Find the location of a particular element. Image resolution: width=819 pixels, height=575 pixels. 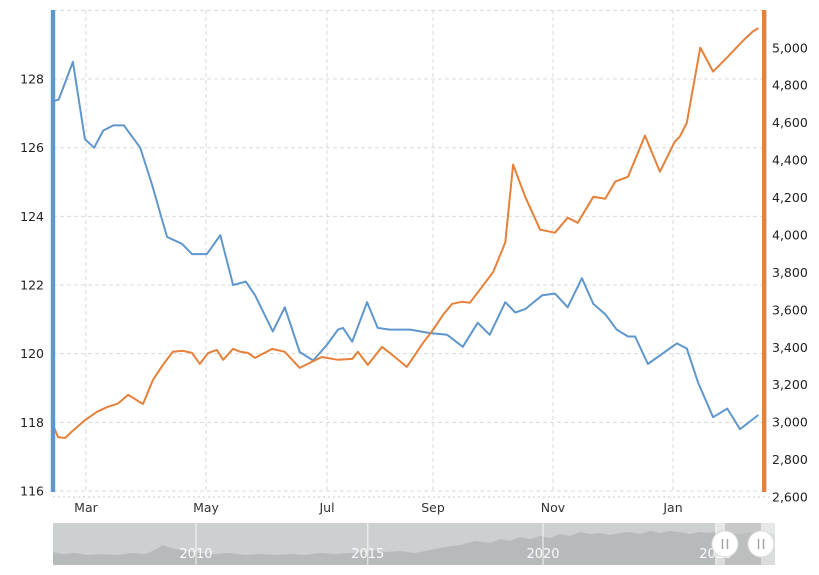

right-axis-bar is located at coordinates (764, 251).